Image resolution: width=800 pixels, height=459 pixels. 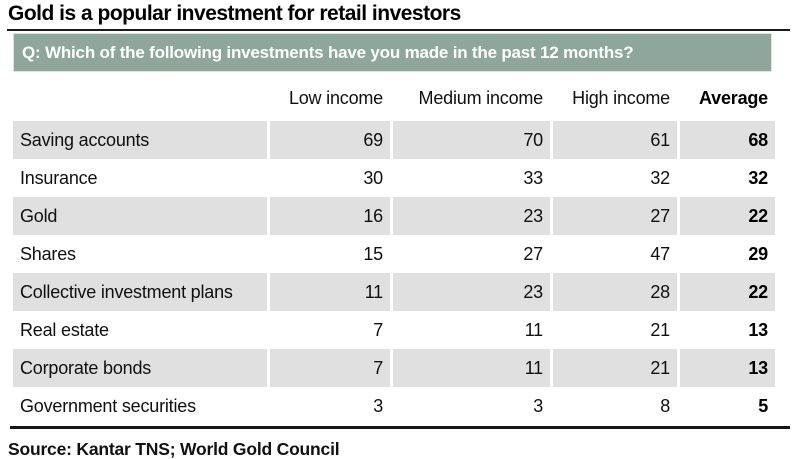 I want to click on source-note: Source: Kantar TNS; World Gold Council, so click(x=174, y=449).